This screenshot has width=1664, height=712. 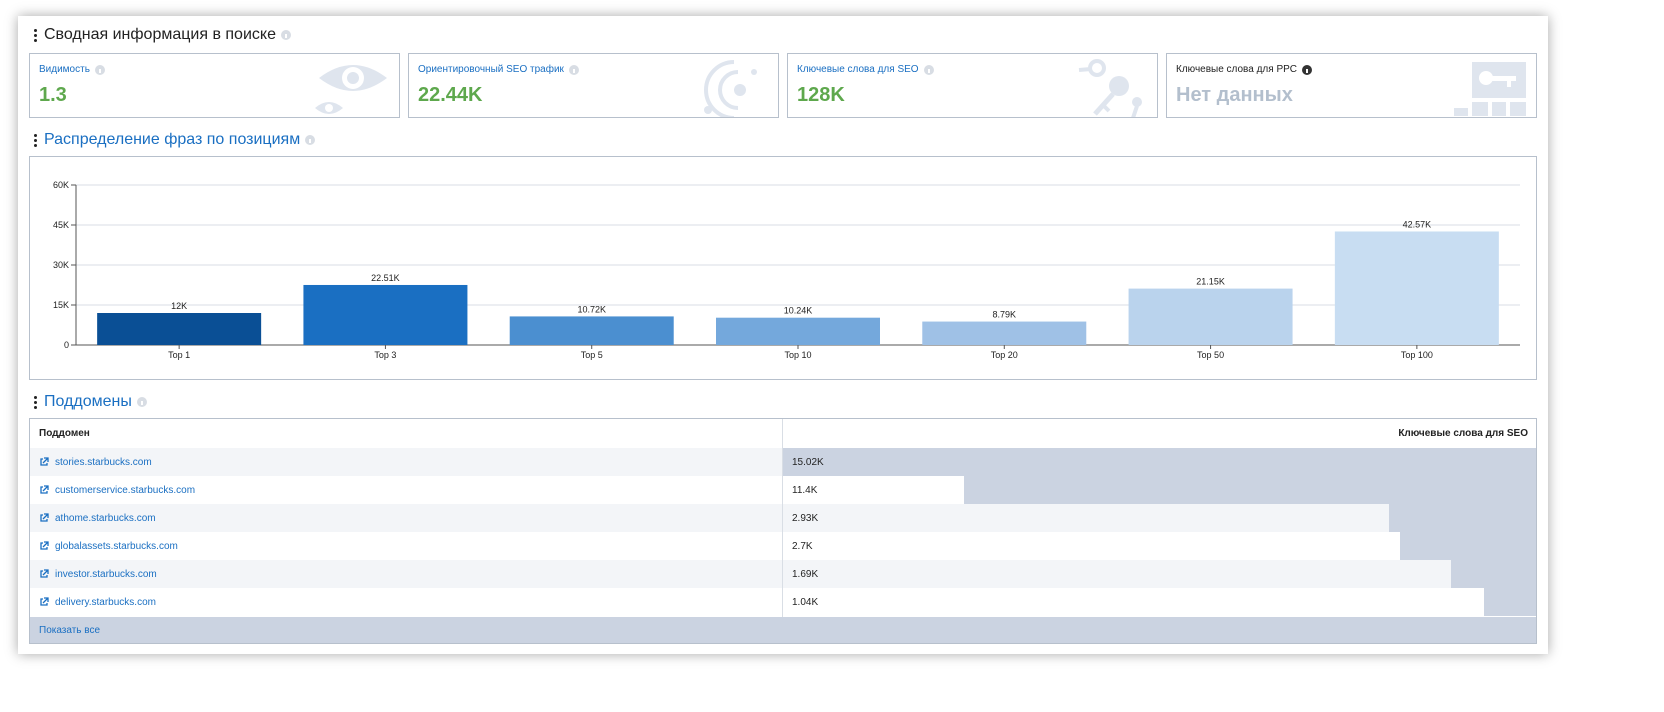 I want to click on bar-data-label: 21.15K, so click(x=1210, y=282).